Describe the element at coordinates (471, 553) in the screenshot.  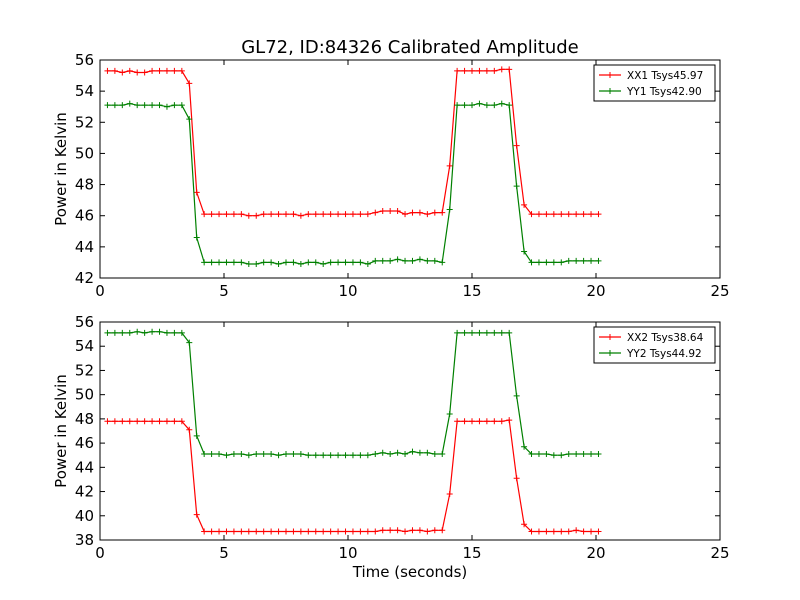
I see `x-tick-label: 15` at that location.